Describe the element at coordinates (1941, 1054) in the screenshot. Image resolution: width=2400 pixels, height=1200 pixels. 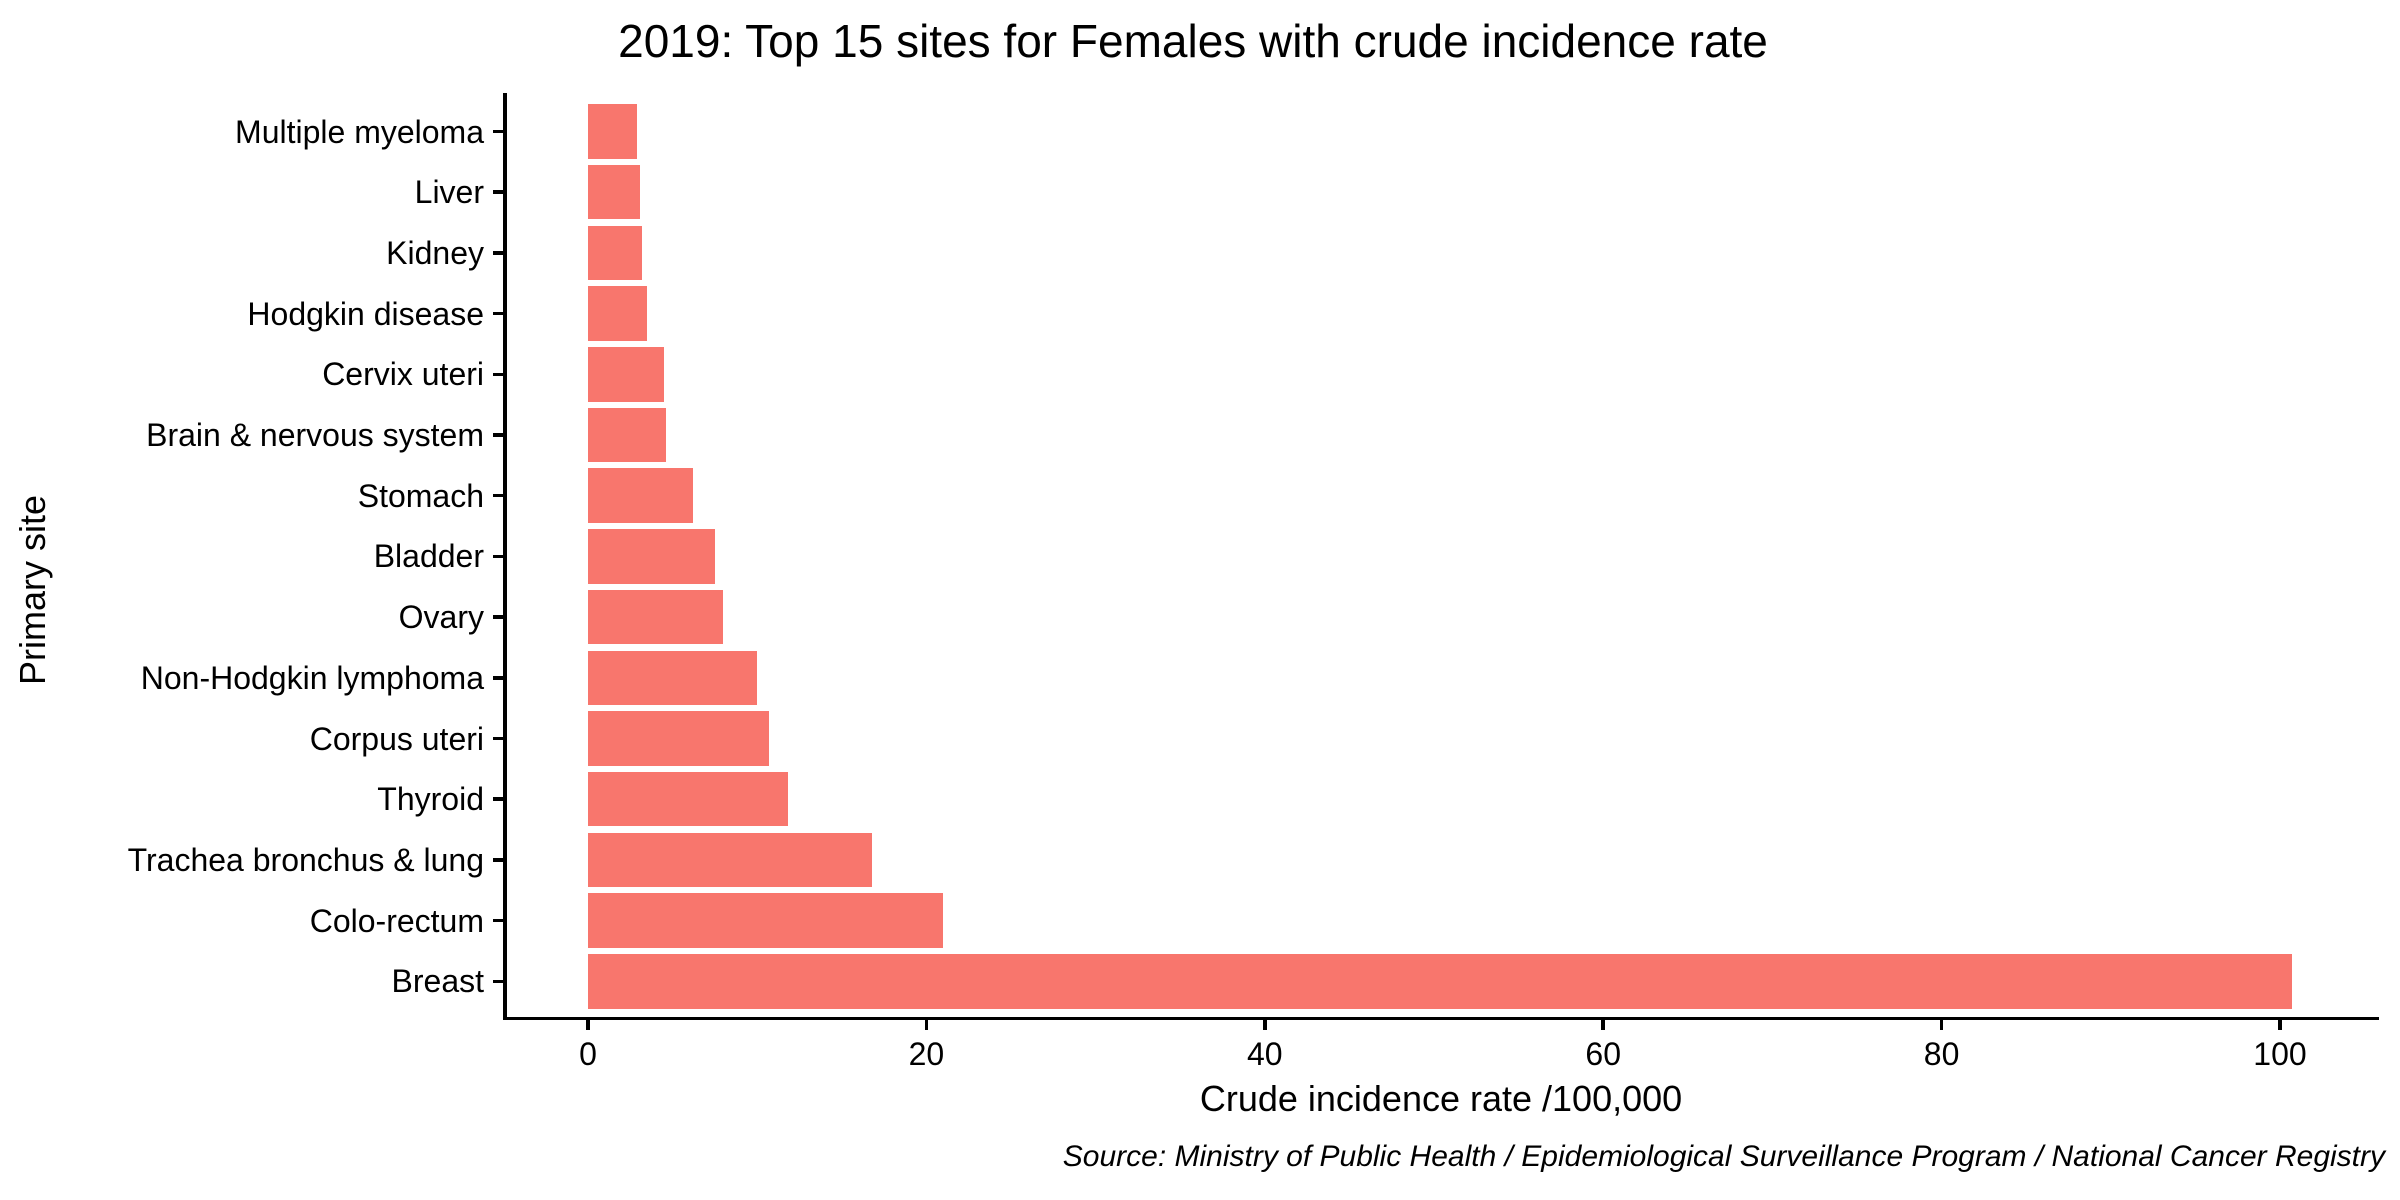
I see `x-tick-label: 80` at that location.